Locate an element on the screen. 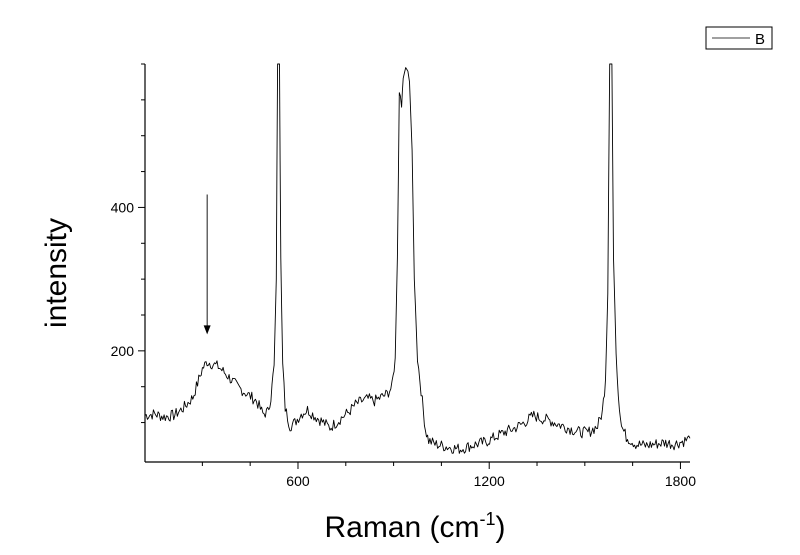  y-axis-title: intensity is located at coordinates (56, 273).